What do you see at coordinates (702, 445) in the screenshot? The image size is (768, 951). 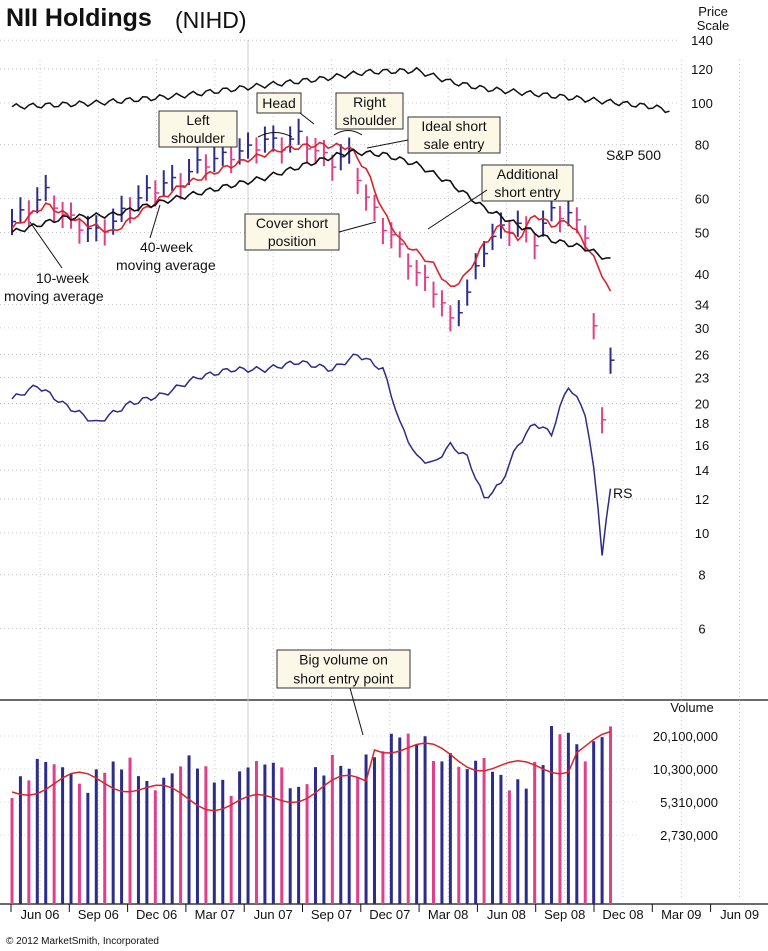 I see `price-tick-label: 16` at bounding box center [702, 445].